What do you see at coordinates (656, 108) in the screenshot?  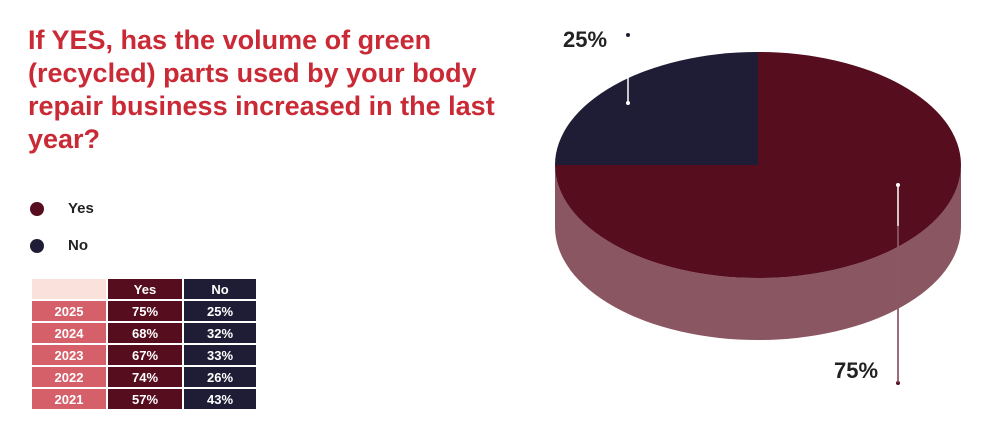 I see `pie-slice` at bounding box center [656, 108].